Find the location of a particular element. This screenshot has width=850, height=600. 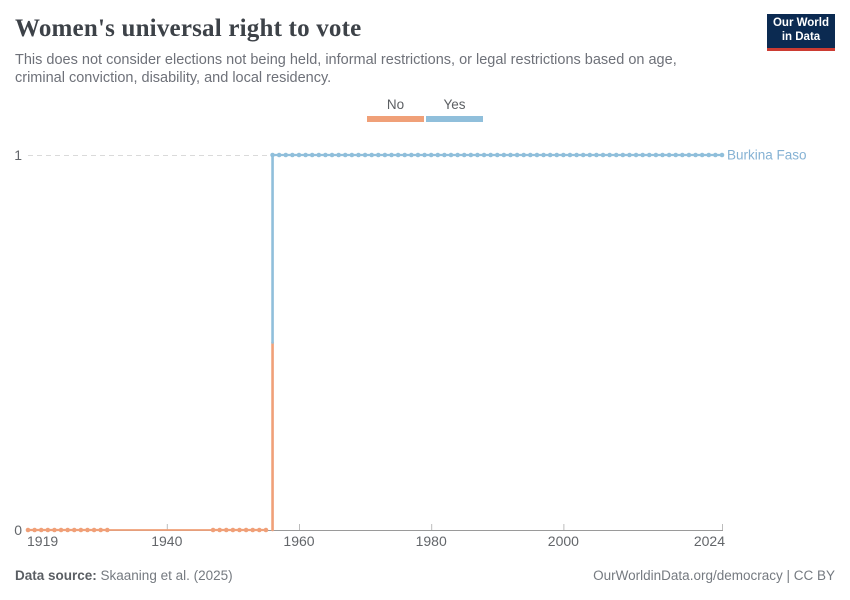

x-tick-label: 1960 is located at coordinates (298, 541).